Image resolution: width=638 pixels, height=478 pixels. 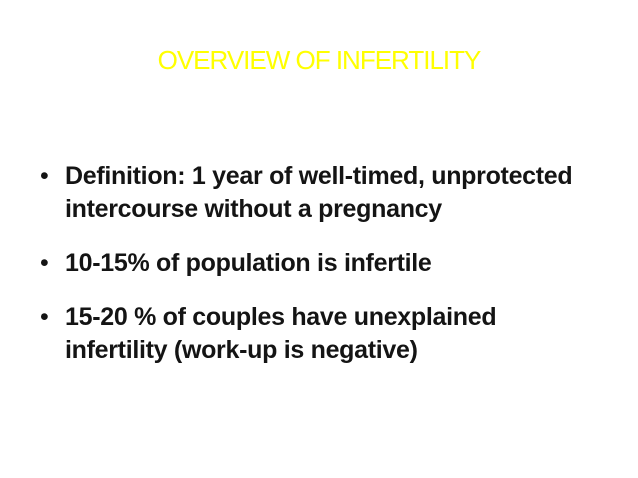 I want to click on bullet-text-line: infertility (work-up is negative), so click(x=241, y=350).